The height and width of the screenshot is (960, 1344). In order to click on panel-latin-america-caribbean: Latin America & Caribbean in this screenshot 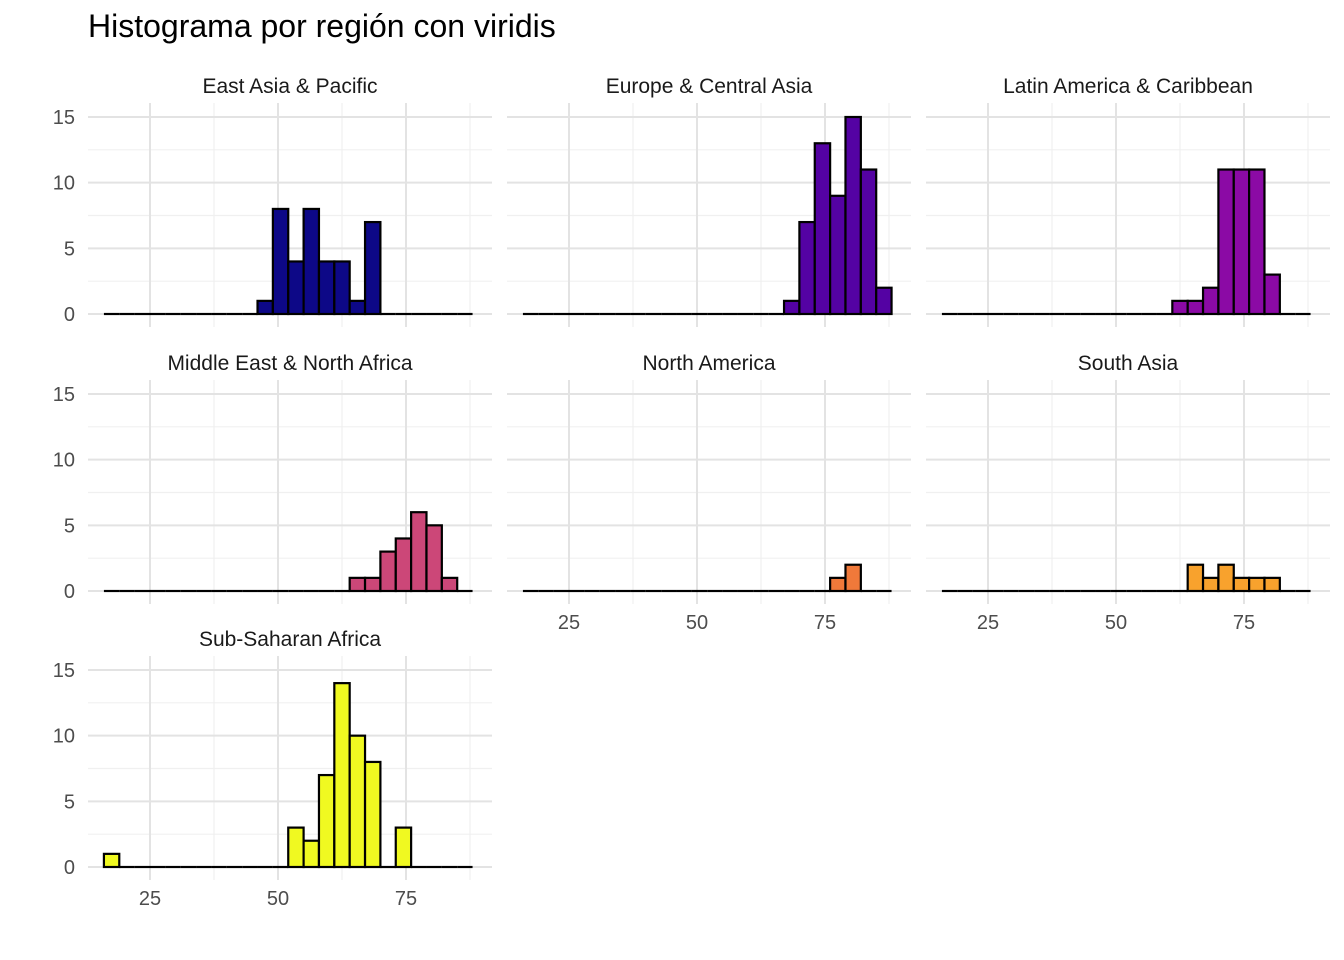, I will do `click(1128, 201)`.